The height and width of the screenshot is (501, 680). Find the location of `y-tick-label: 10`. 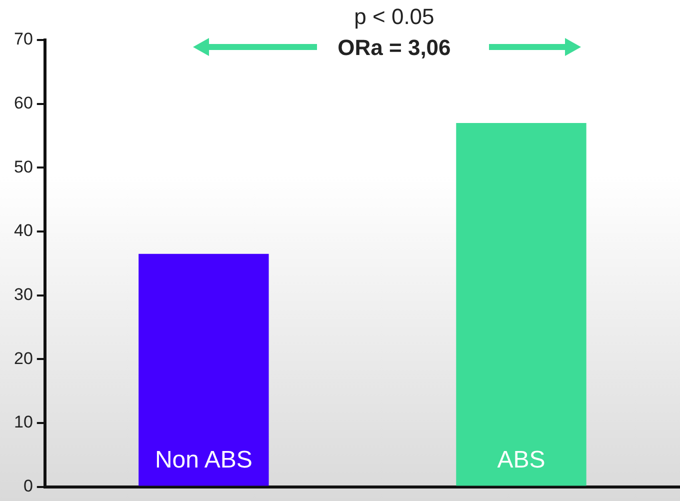

y-tick-label: 10 is located at coordinates (23, 422).